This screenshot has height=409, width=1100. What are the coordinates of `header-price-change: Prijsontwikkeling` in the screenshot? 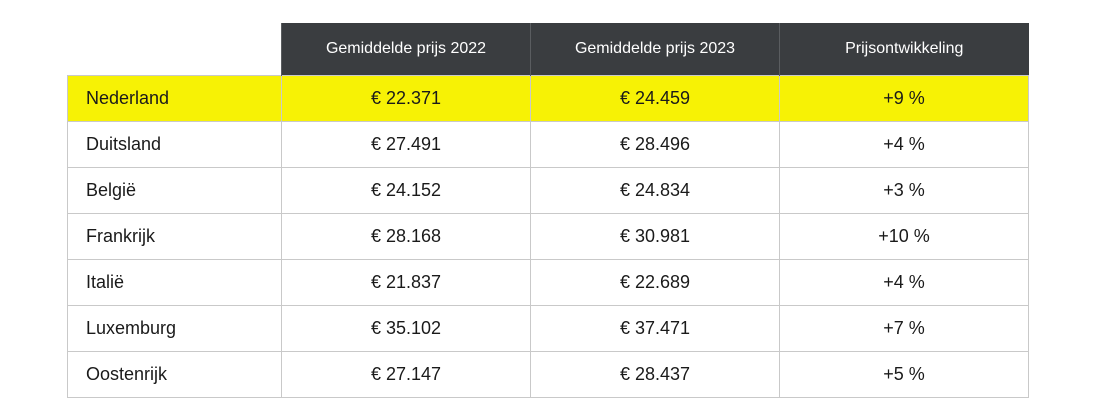 It's located at (904, 49).